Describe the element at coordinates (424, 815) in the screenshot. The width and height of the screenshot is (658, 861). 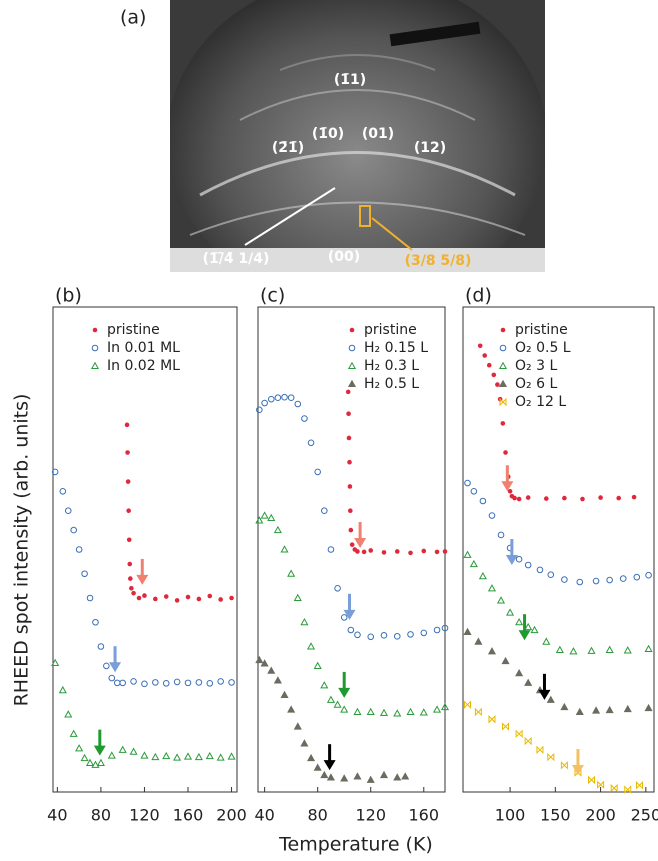
I see `x-tick-label: 160` at that location.